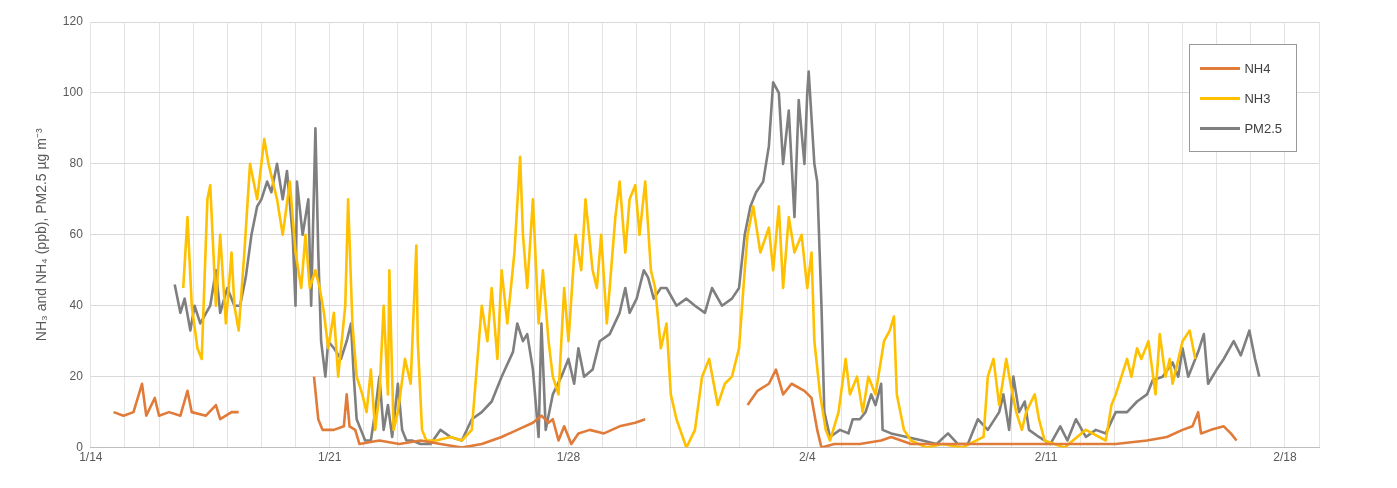  What do you see at coordinates (807, 457) in the screenshot?
I see `x-tick-label: 2/4` at bounding box center [807, 457].